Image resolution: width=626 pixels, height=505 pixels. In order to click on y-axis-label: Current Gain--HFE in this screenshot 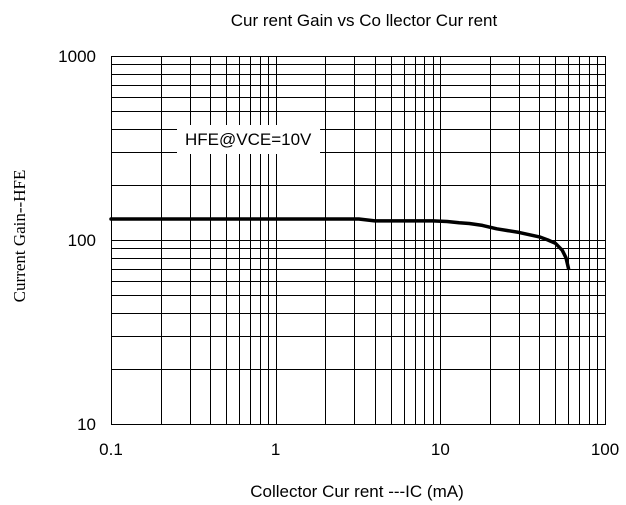, I will do `click(19, 236)`.